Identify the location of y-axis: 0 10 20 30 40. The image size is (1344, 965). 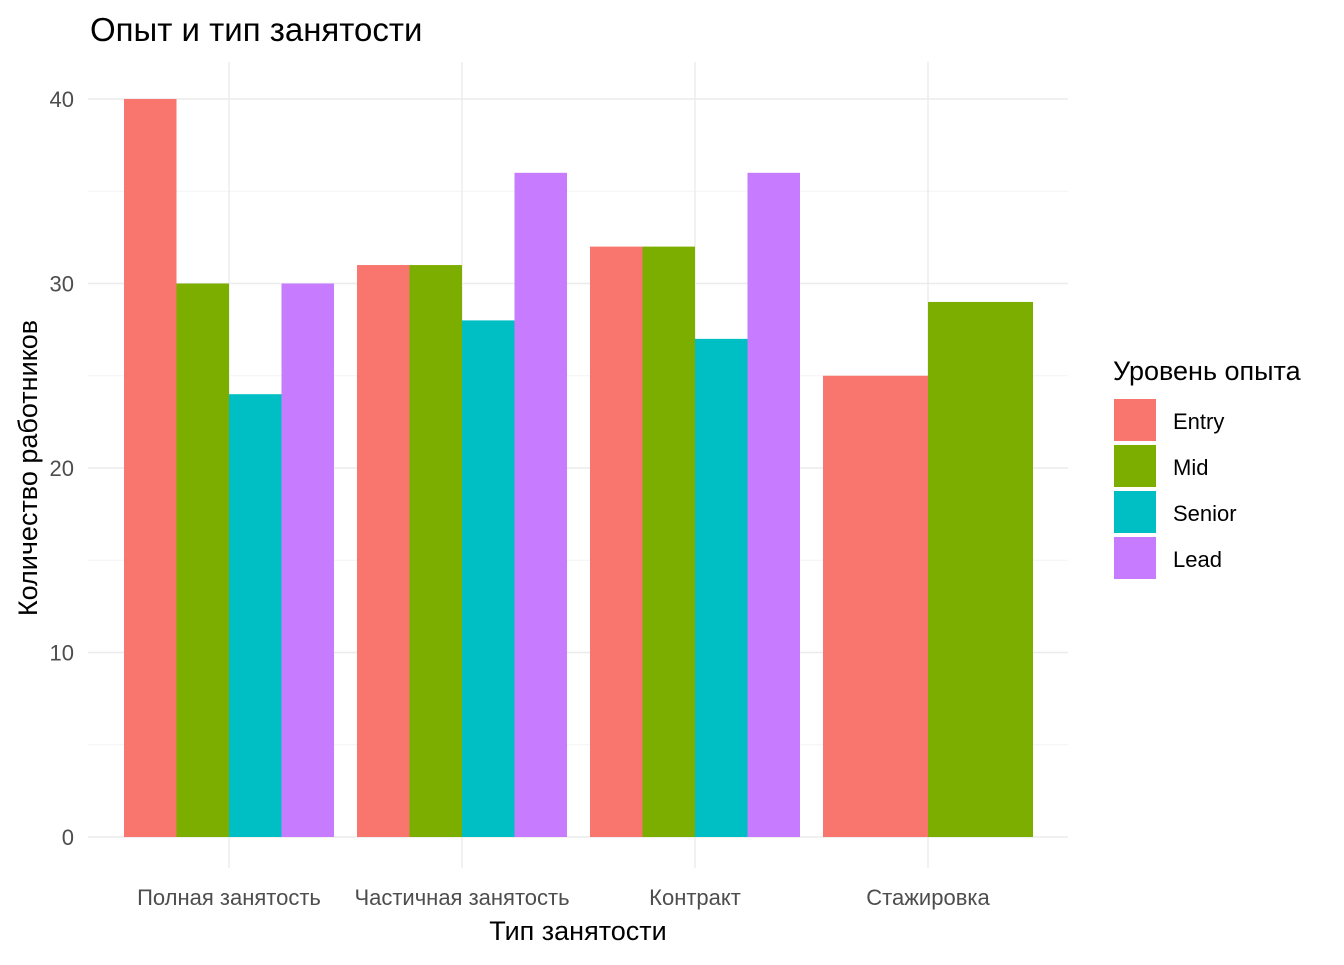
(62, 468).